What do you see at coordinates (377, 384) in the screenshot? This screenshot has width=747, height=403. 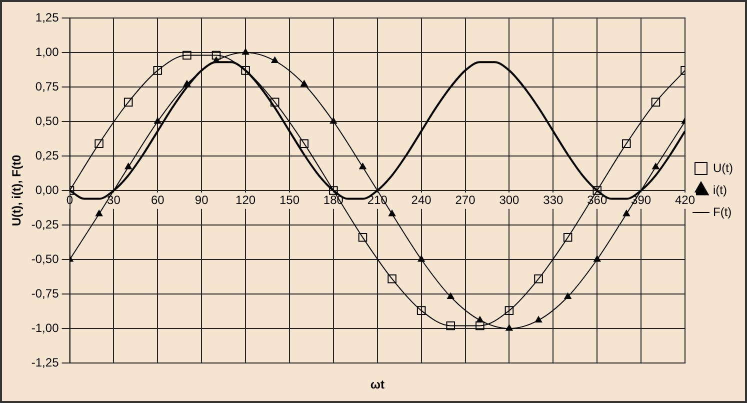 I see `x-axis-title: ωt` at bounding box center [377, 384].